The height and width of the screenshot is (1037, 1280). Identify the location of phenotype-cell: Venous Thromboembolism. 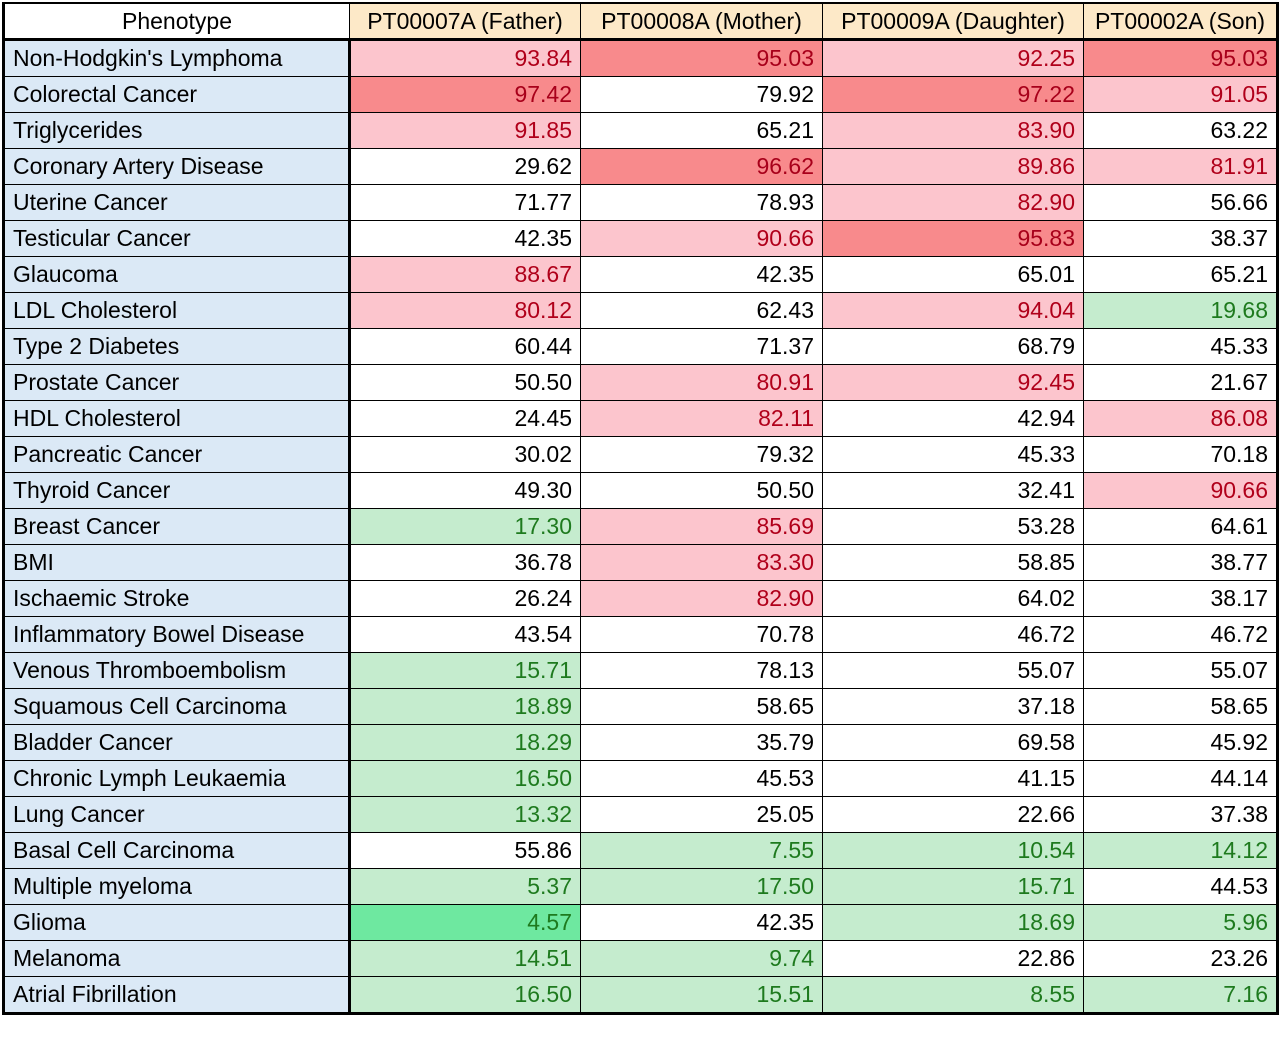
(176, 670).